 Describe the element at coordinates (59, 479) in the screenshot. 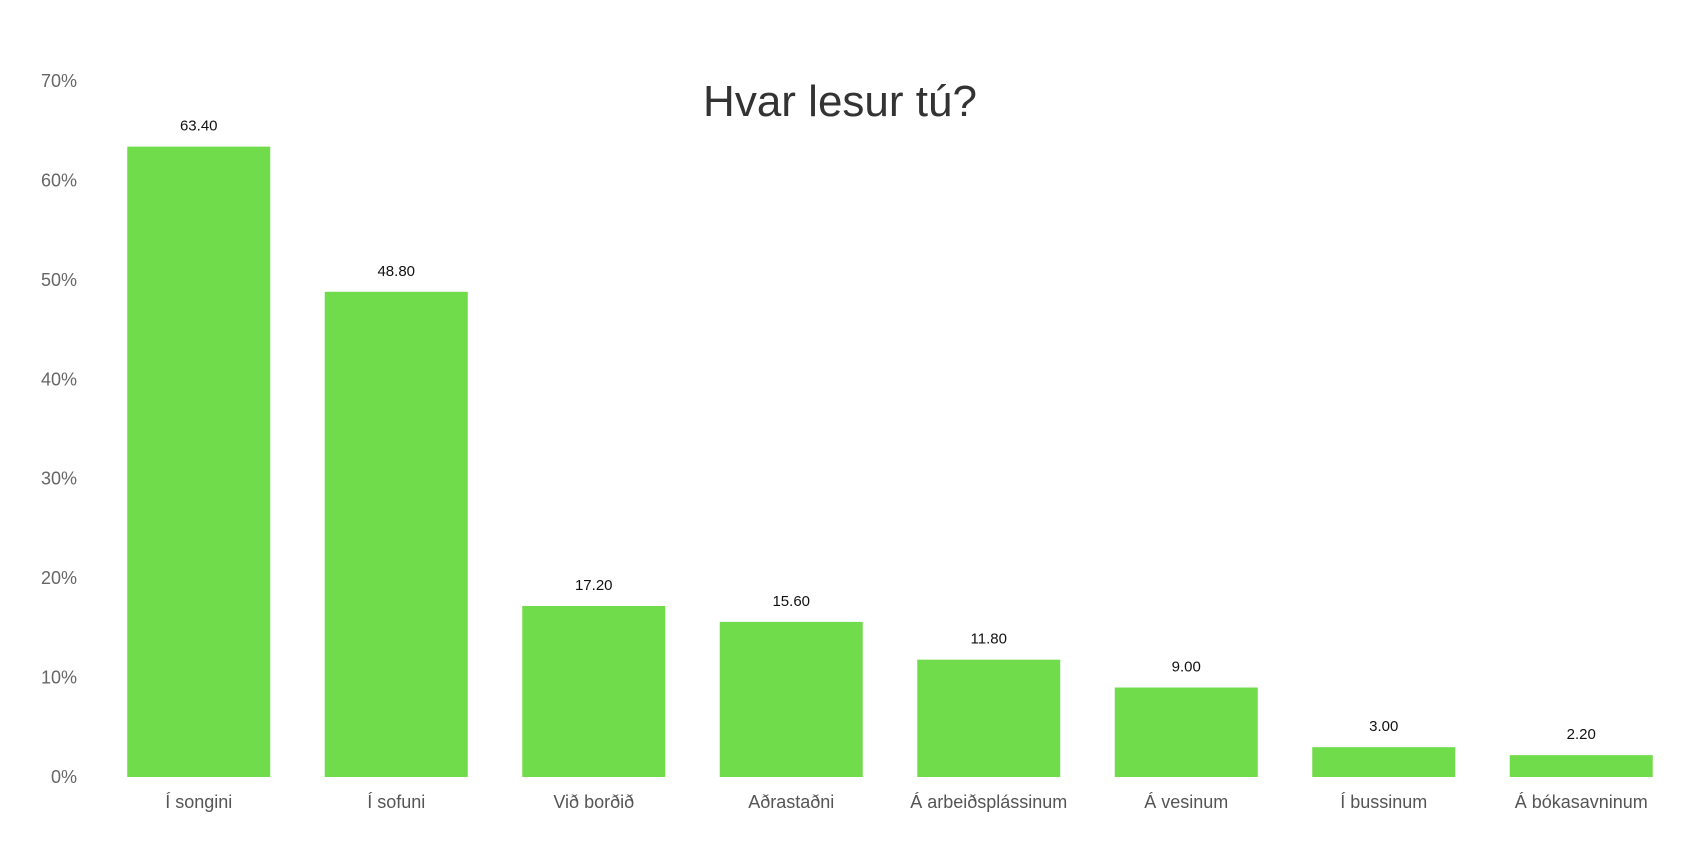

I see `y-tick-label: 30%` at that location.